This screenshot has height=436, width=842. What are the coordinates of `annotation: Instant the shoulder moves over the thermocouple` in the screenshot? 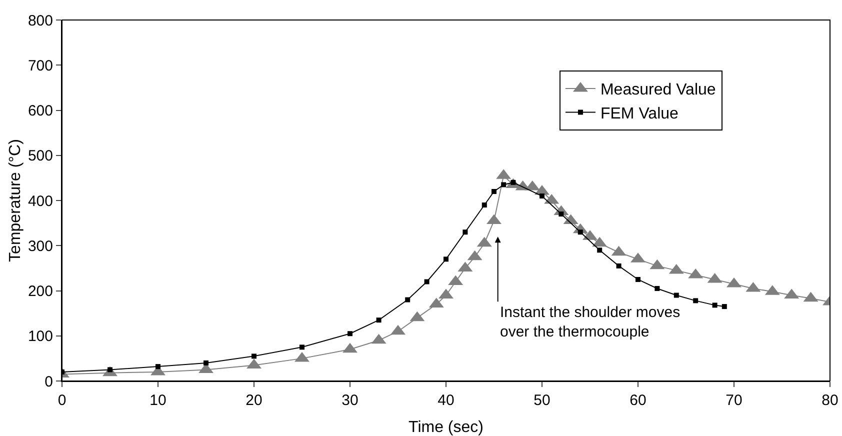 It's located at (590, 322).